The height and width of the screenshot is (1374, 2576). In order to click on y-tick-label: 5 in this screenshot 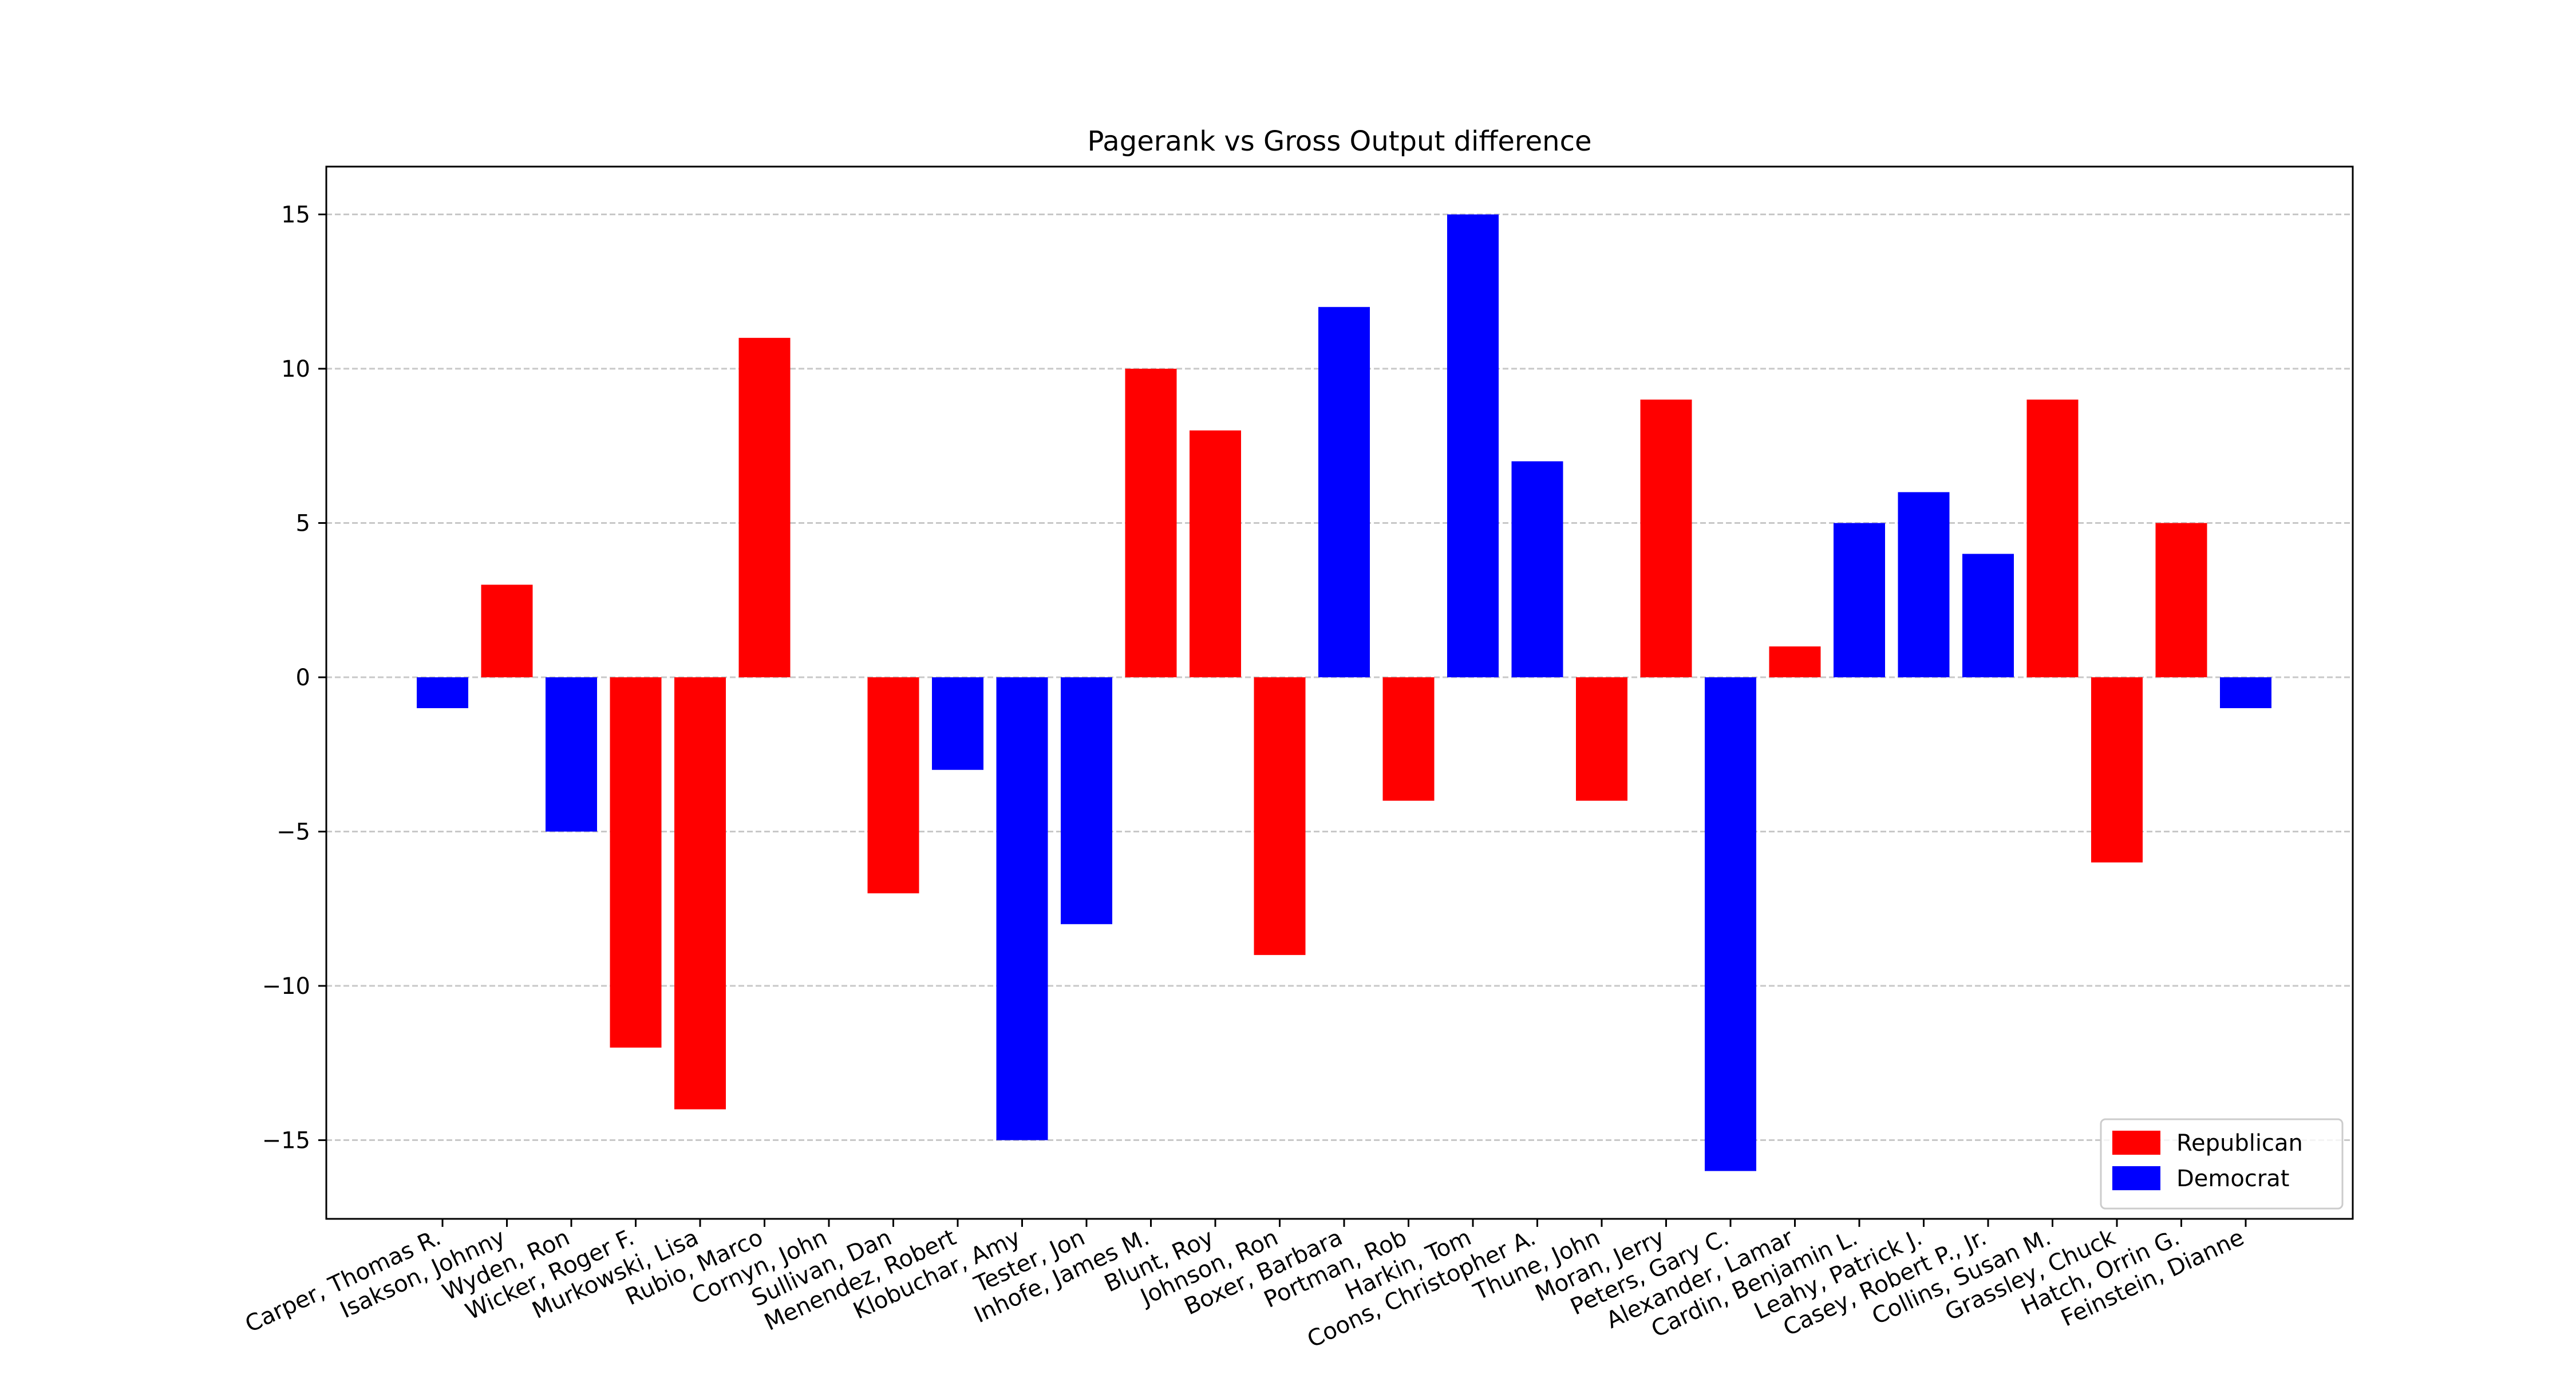, I will do `click(303, 524)`.